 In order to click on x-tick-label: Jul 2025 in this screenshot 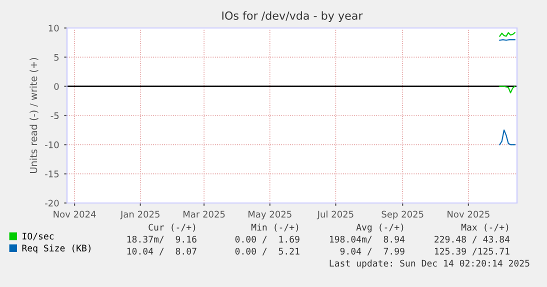, I will do `click(335, 215)`.